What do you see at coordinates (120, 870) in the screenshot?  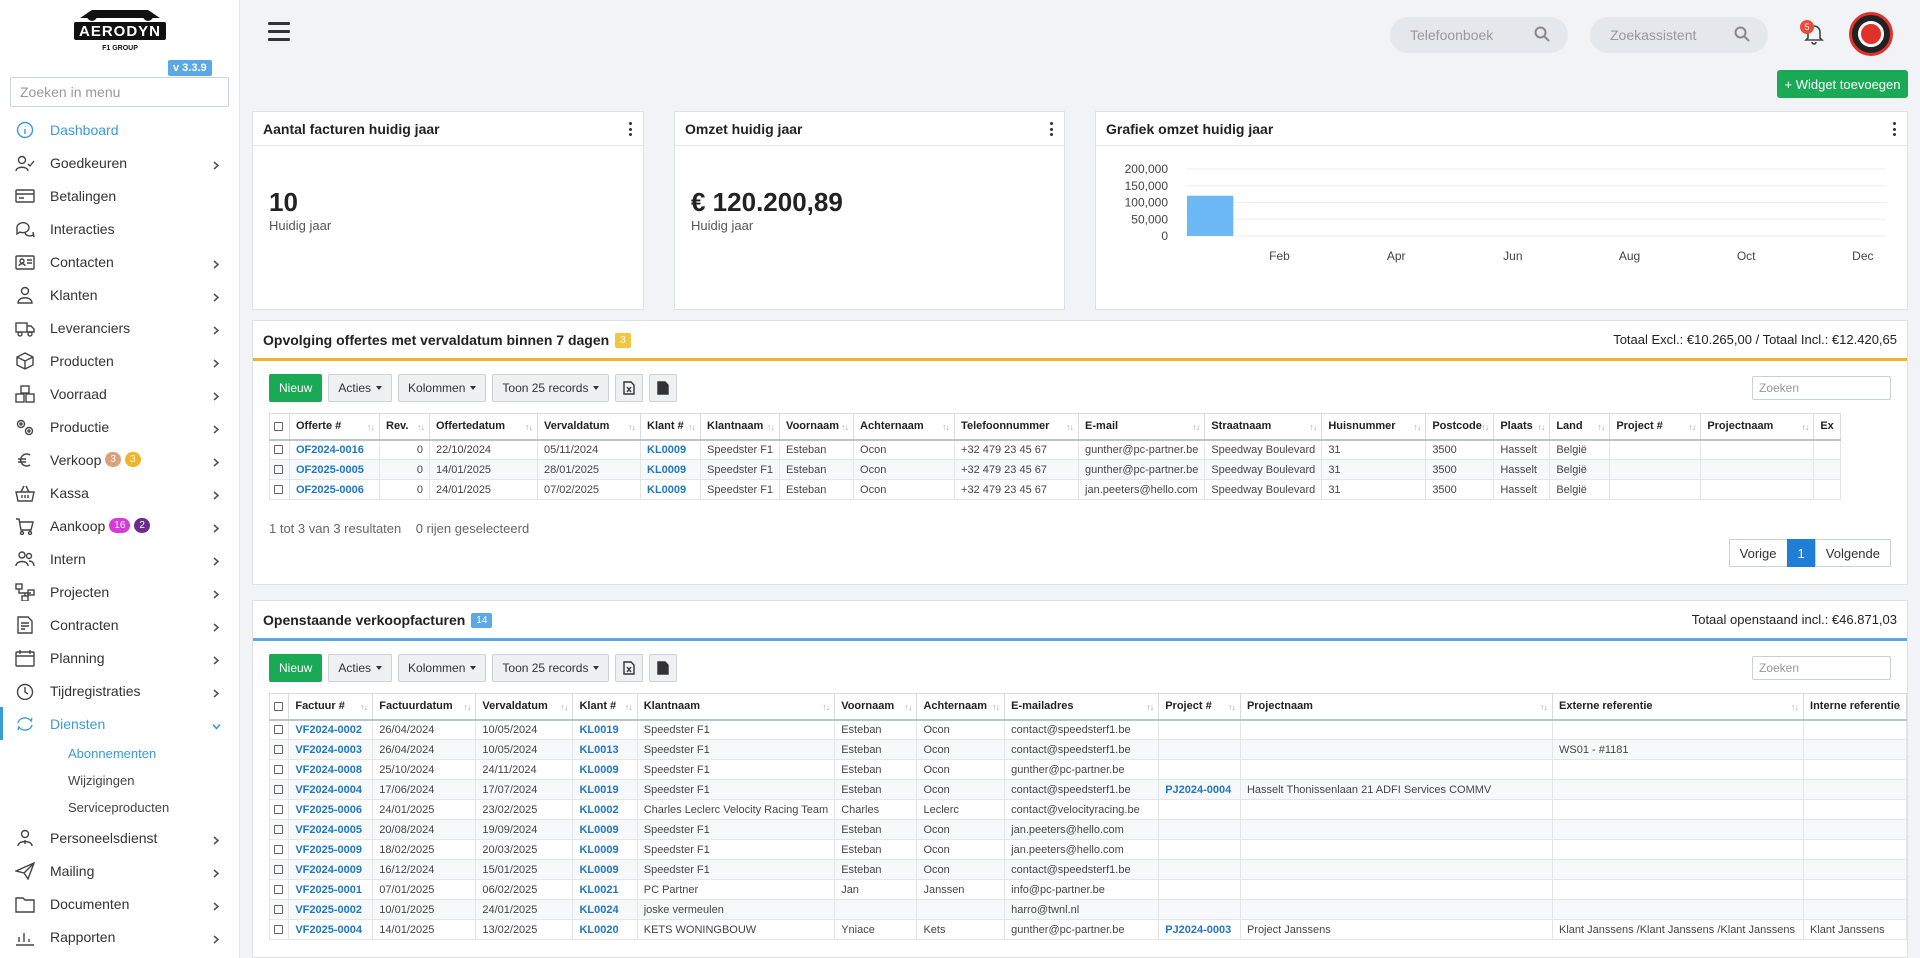 I see `sidebar-item-mailing: Mailing` at bounding box center [120, 870].